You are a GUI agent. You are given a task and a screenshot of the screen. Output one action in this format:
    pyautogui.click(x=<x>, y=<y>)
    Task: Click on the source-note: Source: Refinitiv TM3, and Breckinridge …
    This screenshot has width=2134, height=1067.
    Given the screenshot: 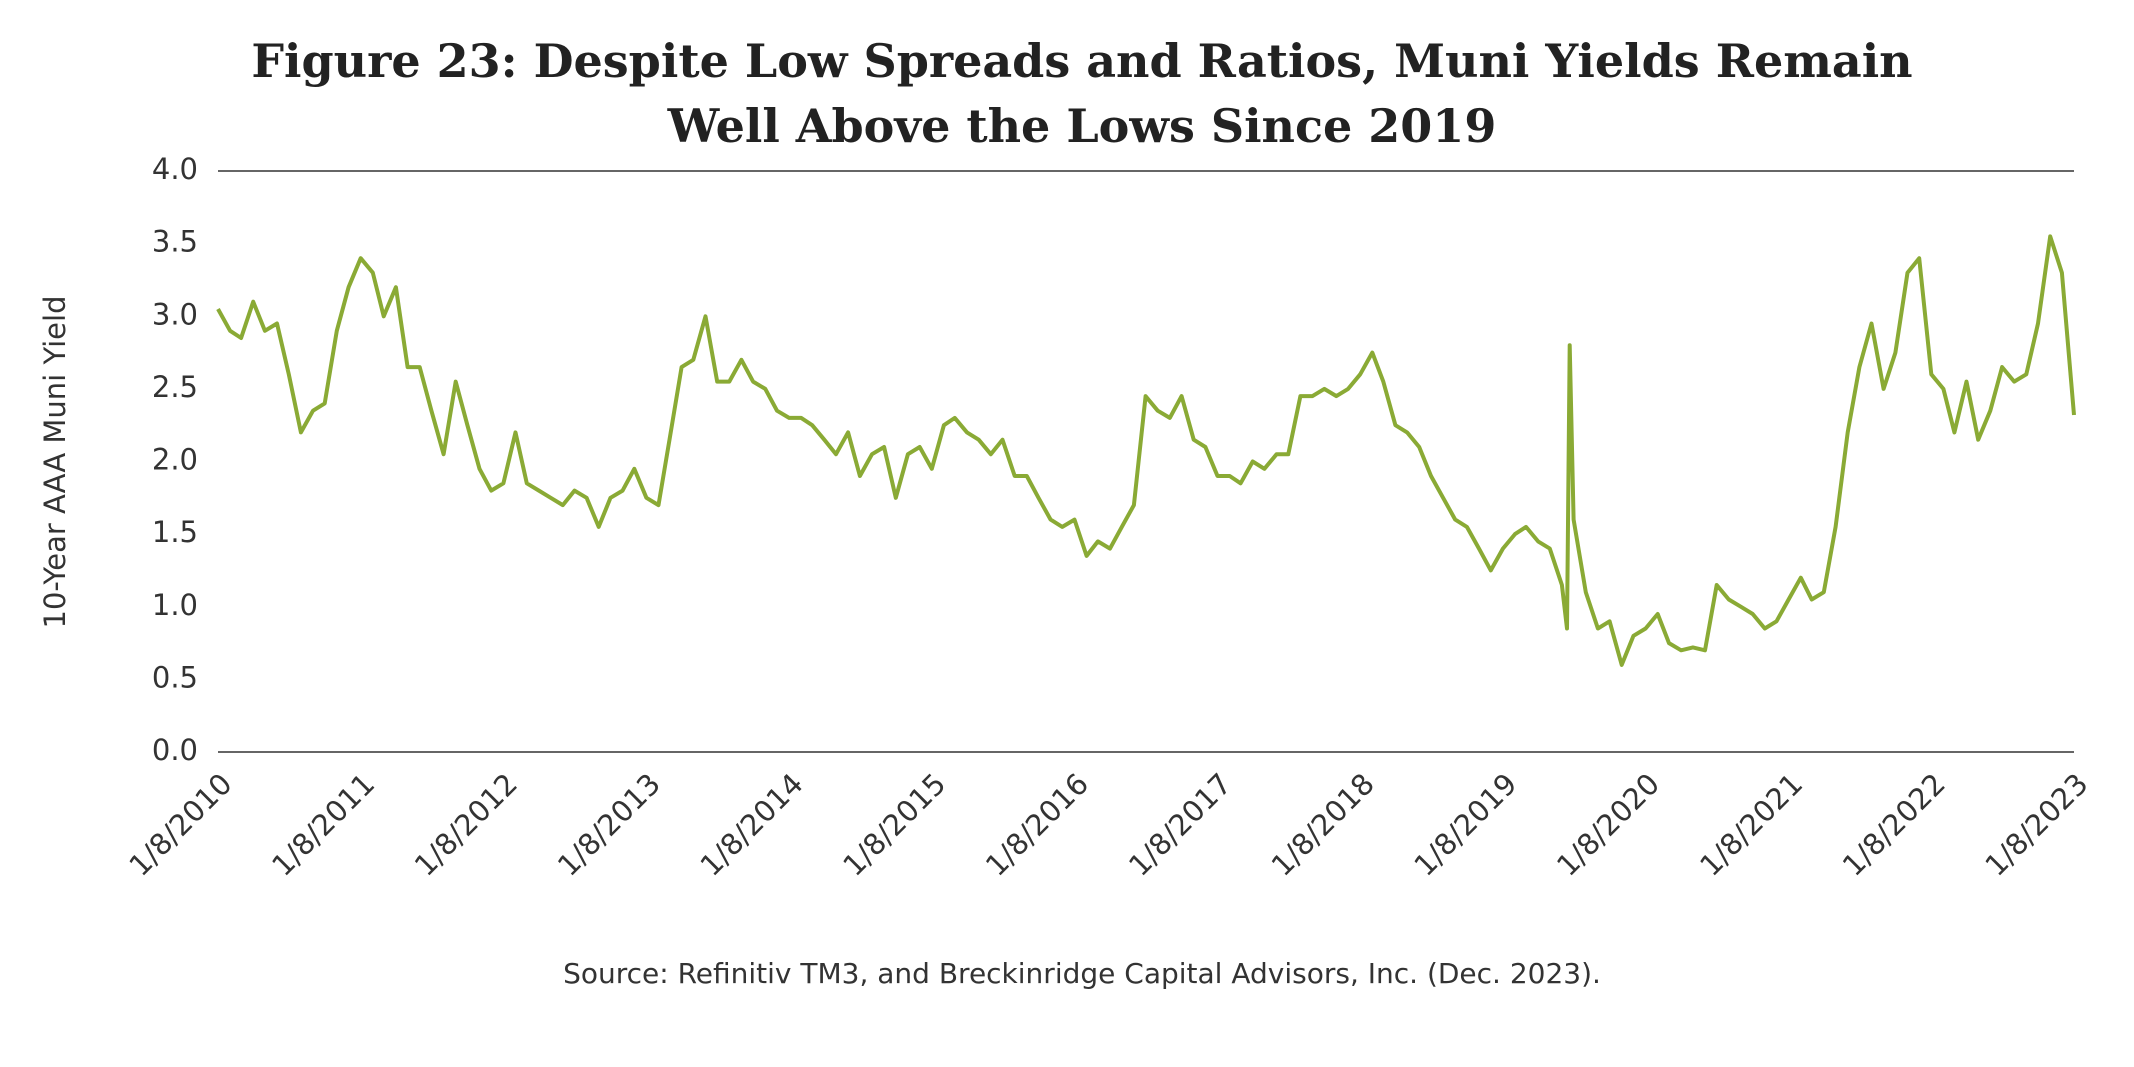 What is the action you would take?
    pyautogui.click(x=1082, y=973)
    